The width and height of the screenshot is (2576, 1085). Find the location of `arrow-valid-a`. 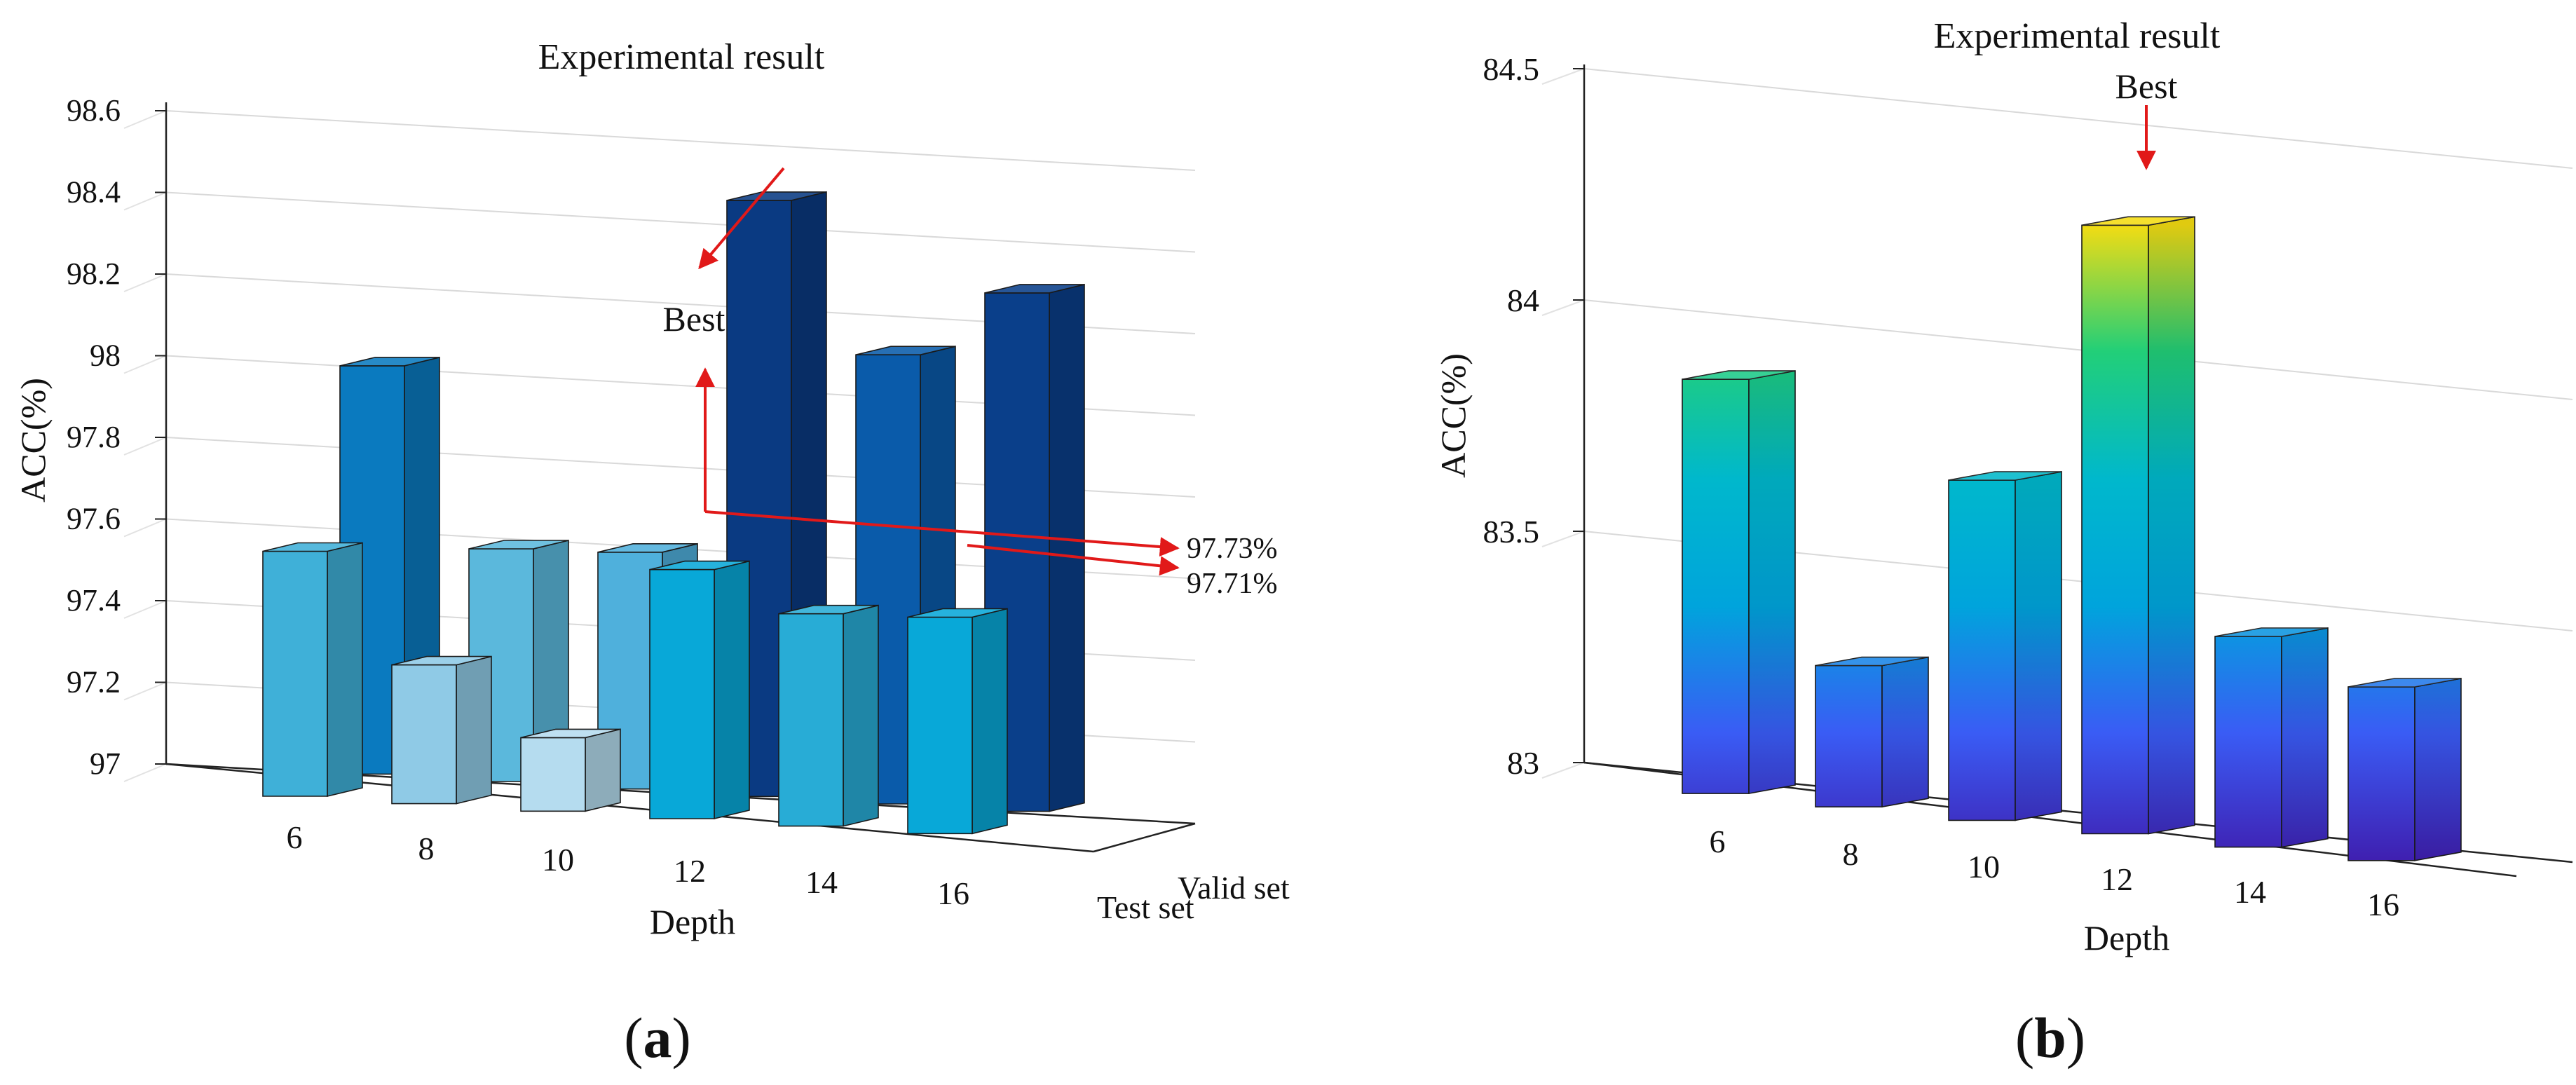

arrow-valid-a is located at coordinates (942, 533).